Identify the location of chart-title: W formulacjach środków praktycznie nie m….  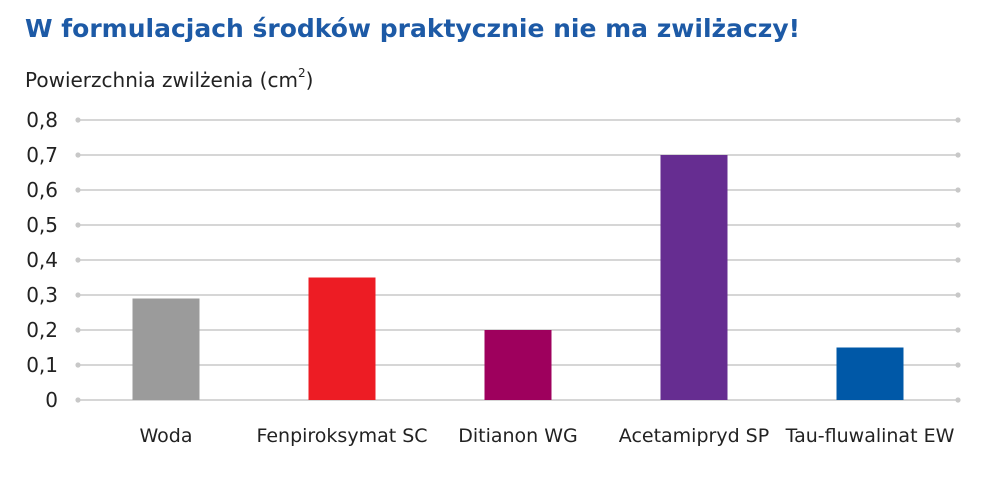
(413, 28).